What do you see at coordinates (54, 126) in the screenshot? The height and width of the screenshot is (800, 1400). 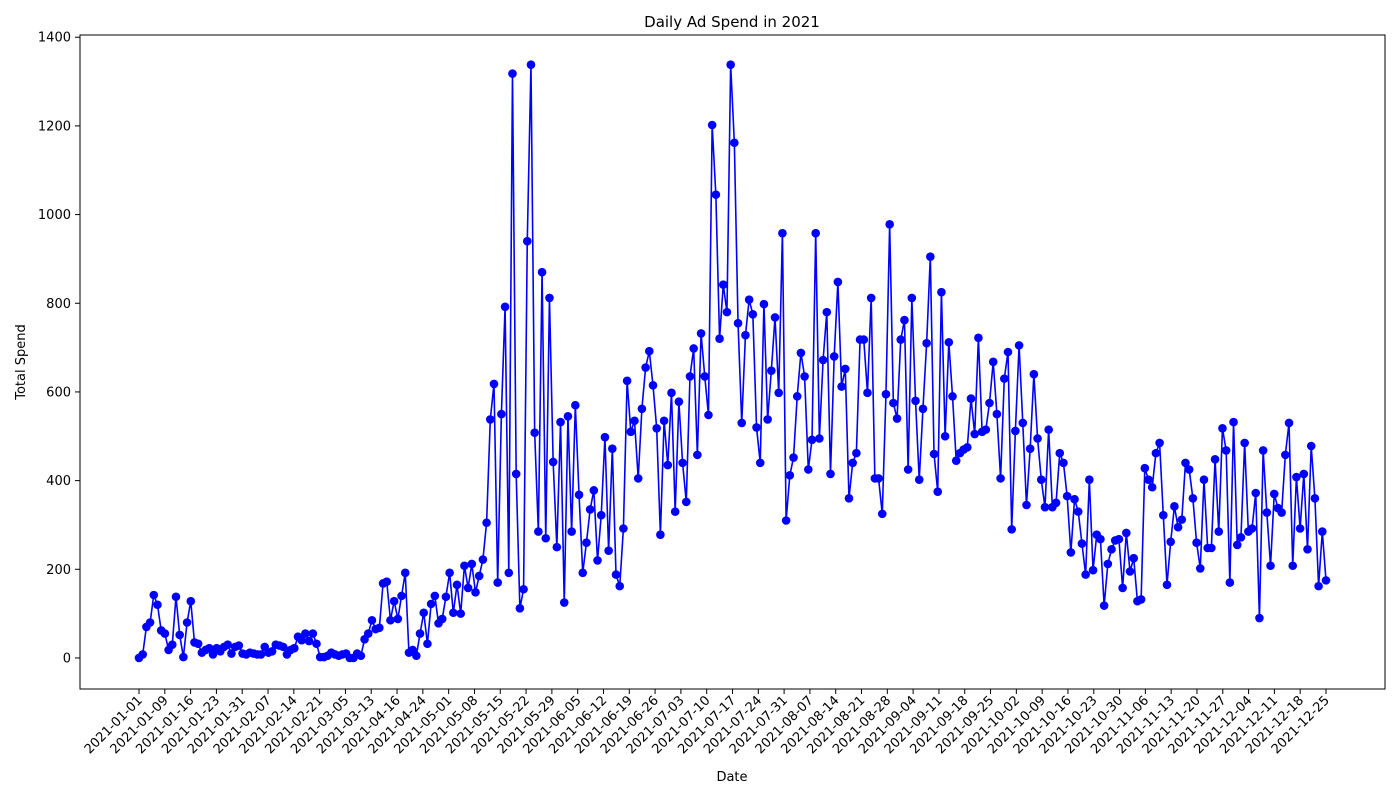 I see `y-tick-label: 1200` at bounding box center [54, 126].